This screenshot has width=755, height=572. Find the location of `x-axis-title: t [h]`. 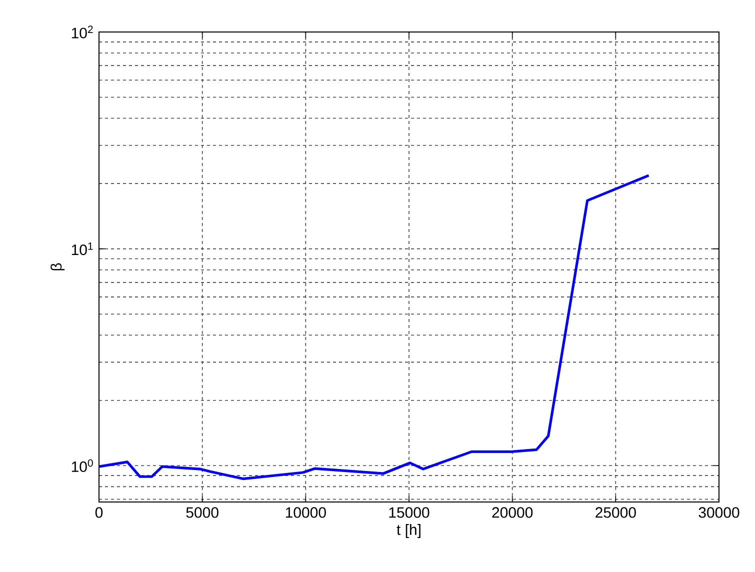

x-axis-title: t [h] is located at coordinates (408, 531).